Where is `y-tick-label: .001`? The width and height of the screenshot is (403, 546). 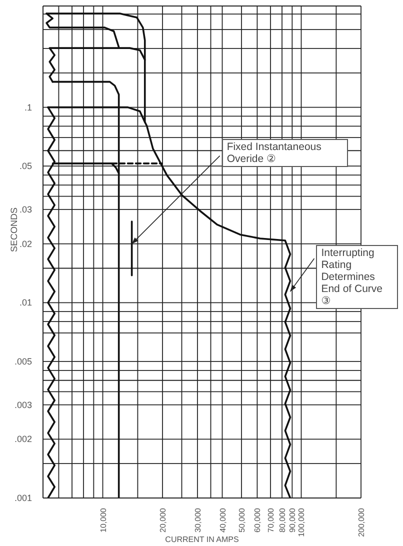
y-tick-label: .001 is located at coordinates (23, 498).